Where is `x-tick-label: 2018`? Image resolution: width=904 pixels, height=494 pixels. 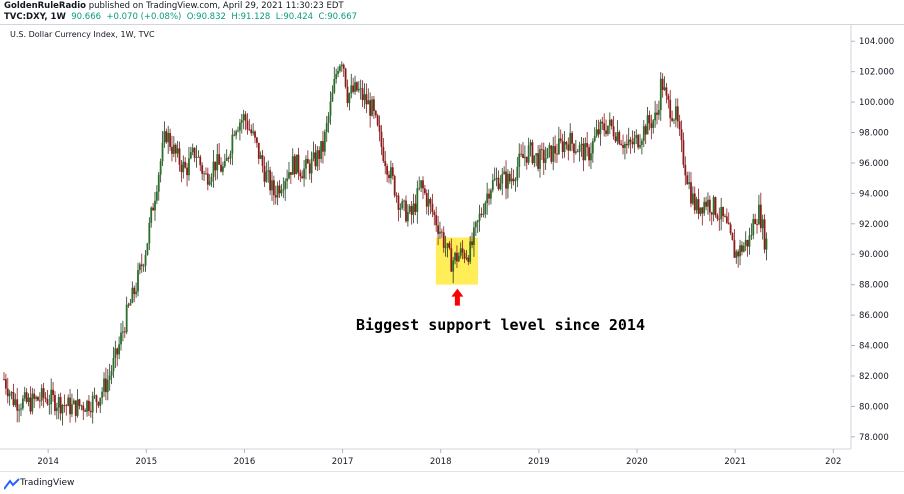
x-tick-label: 2018 is located at coordinates (441, 462).